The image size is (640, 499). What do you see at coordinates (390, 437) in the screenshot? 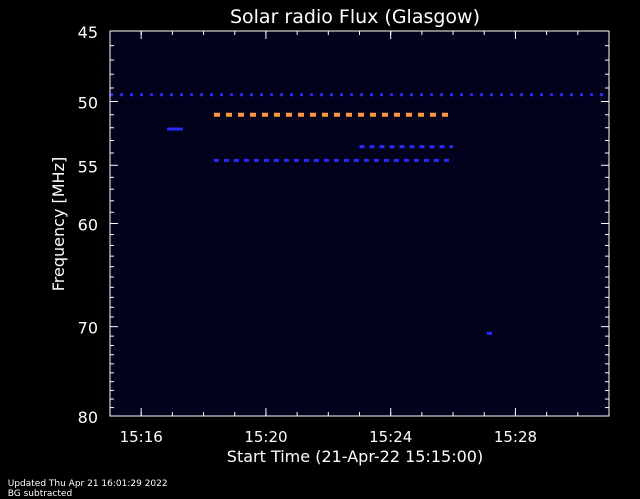
I see `x-tick-label-2: 15:24` at bounding box center [390, 437].